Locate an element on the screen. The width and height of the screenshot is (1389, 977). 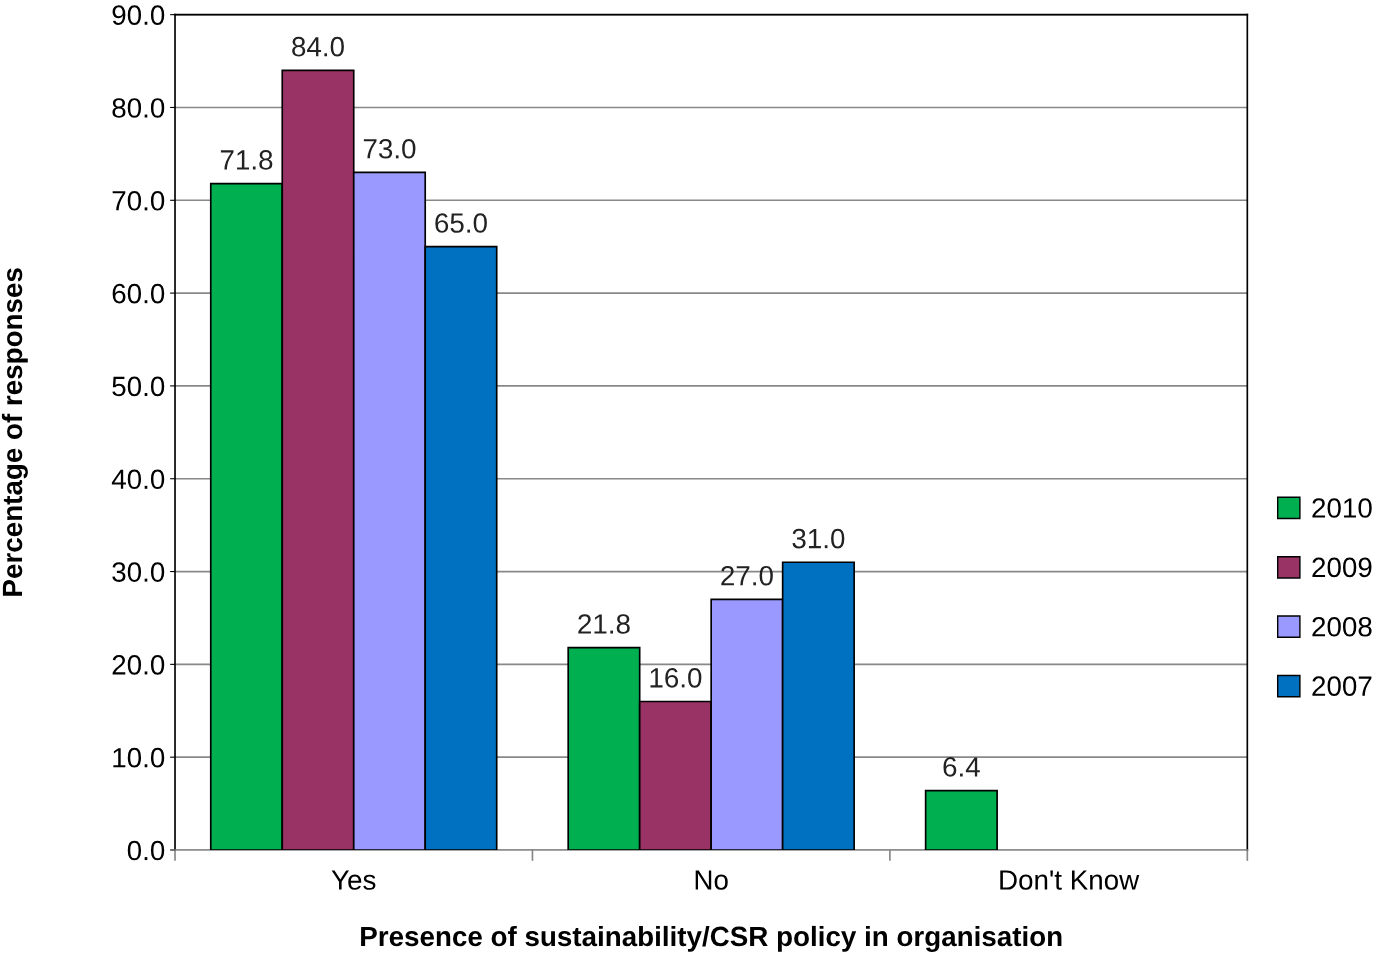
legend-label: 2007 is located at coordinates (1342, 686).